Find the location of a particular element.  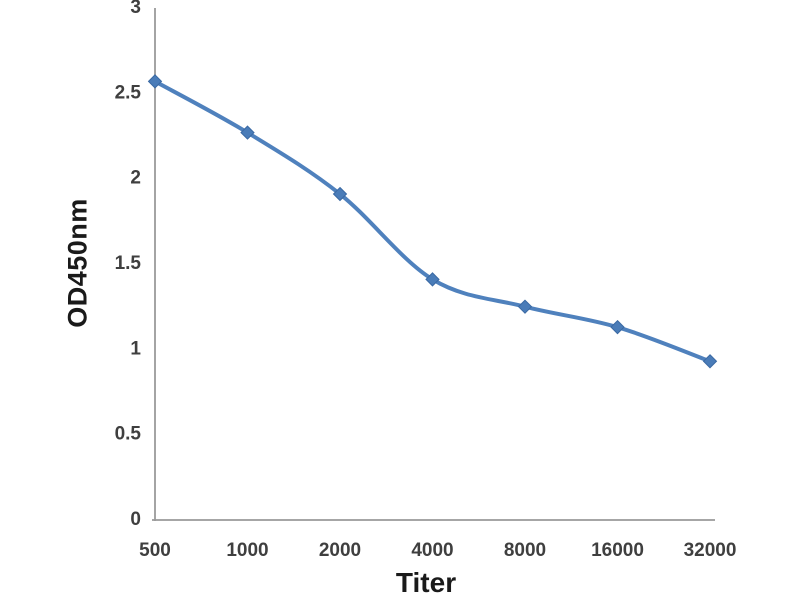

y-tick-label: 2.5 is located at coordinates (128, 92).